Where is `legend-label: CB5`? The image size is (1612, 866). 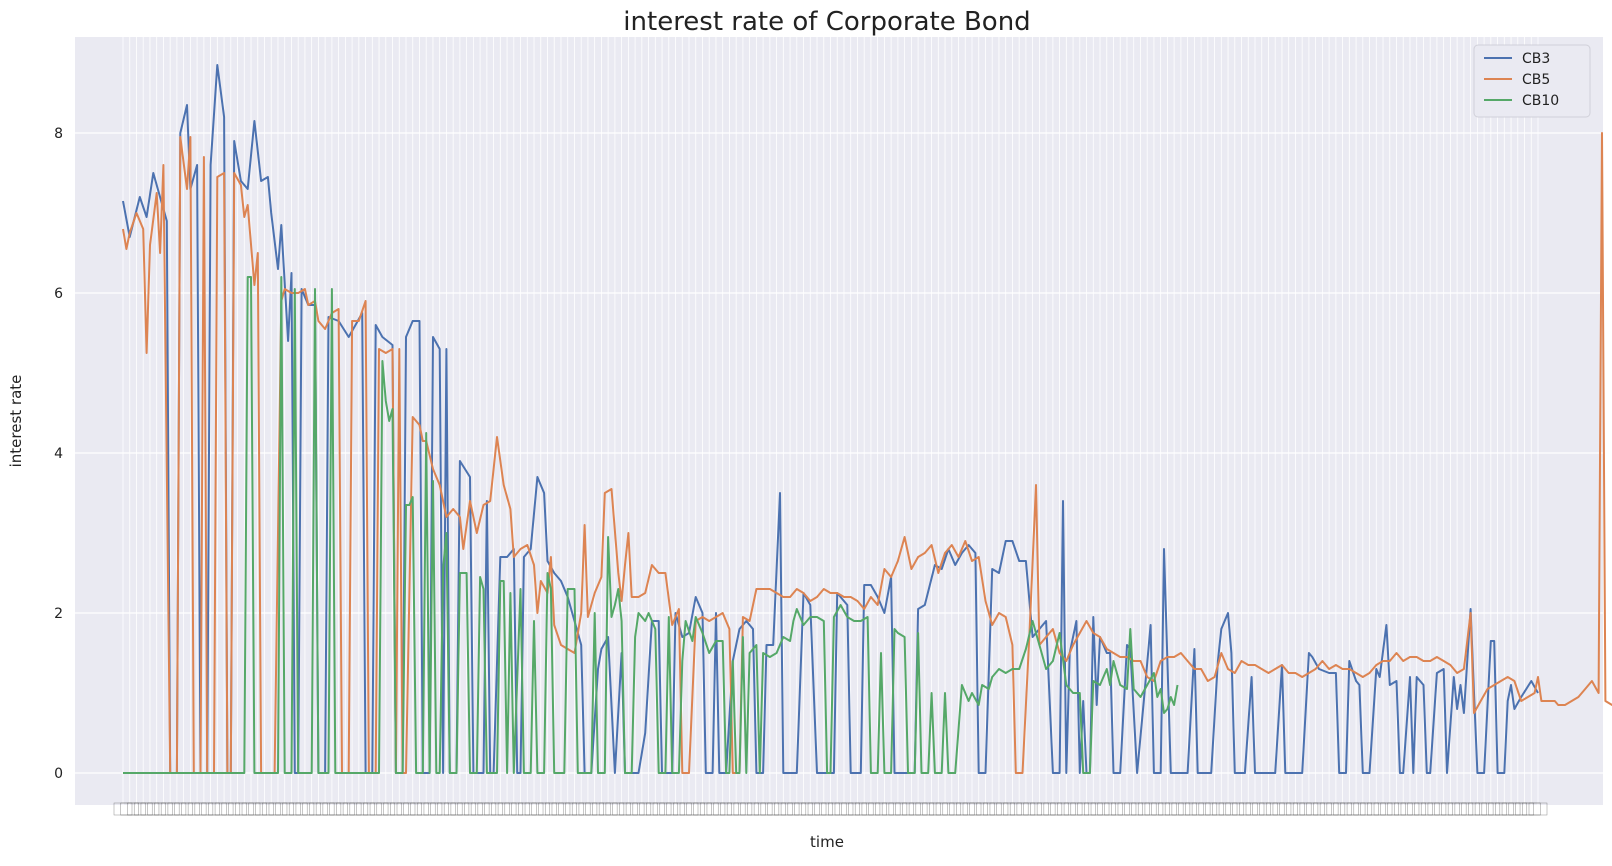
legend-label: CB5 is located at coordinates (1536, 80).